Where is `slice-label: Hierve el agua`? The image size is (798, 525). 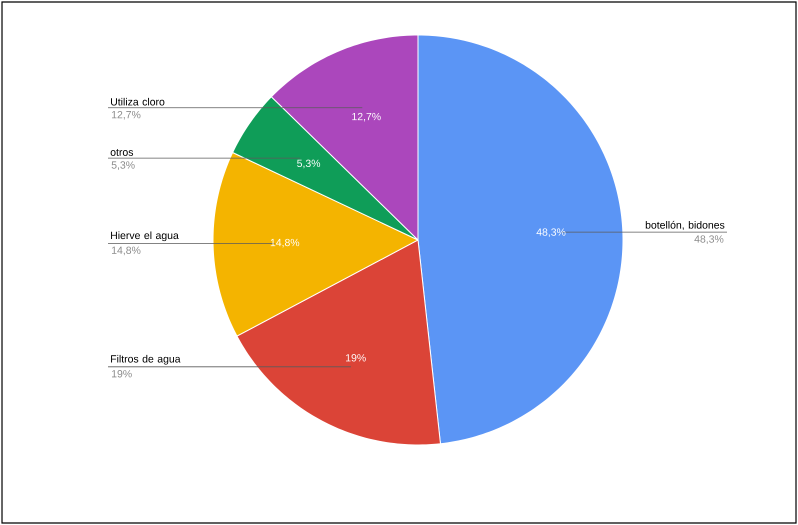 slice-label: Hierve el agua is located at coordinates (145, 236).